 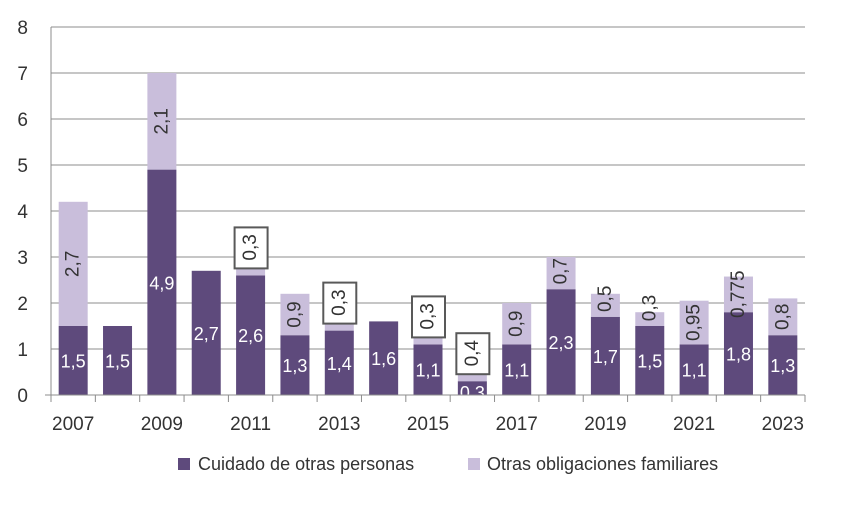 I want to click on data-label-cuidado: 2,7, so click(x=206, y=334).